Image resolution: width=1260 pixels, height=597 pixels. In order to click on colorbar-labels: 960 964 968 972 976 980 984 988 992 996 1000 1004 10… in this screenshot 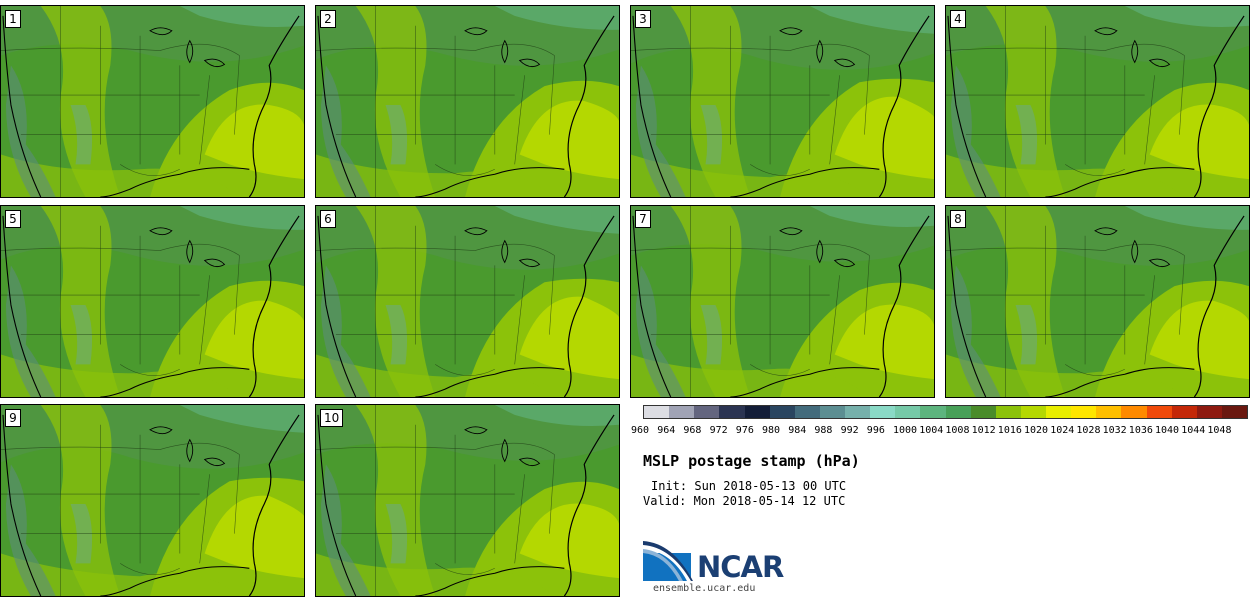, I will do `click(945, 432)`.